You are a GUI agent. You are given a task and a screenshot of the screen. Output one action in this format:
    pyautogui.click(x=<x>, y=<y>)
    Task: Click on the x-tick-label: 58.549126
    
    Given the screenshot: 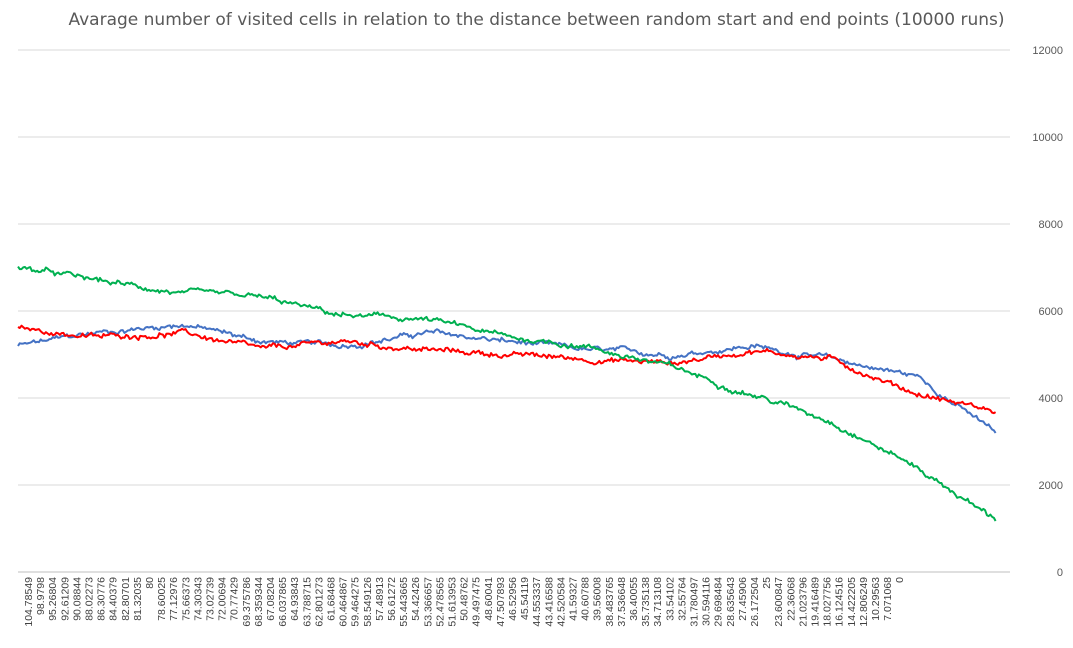 What is the action you would take?
    pyautogui.click(x=368, y=602)
    